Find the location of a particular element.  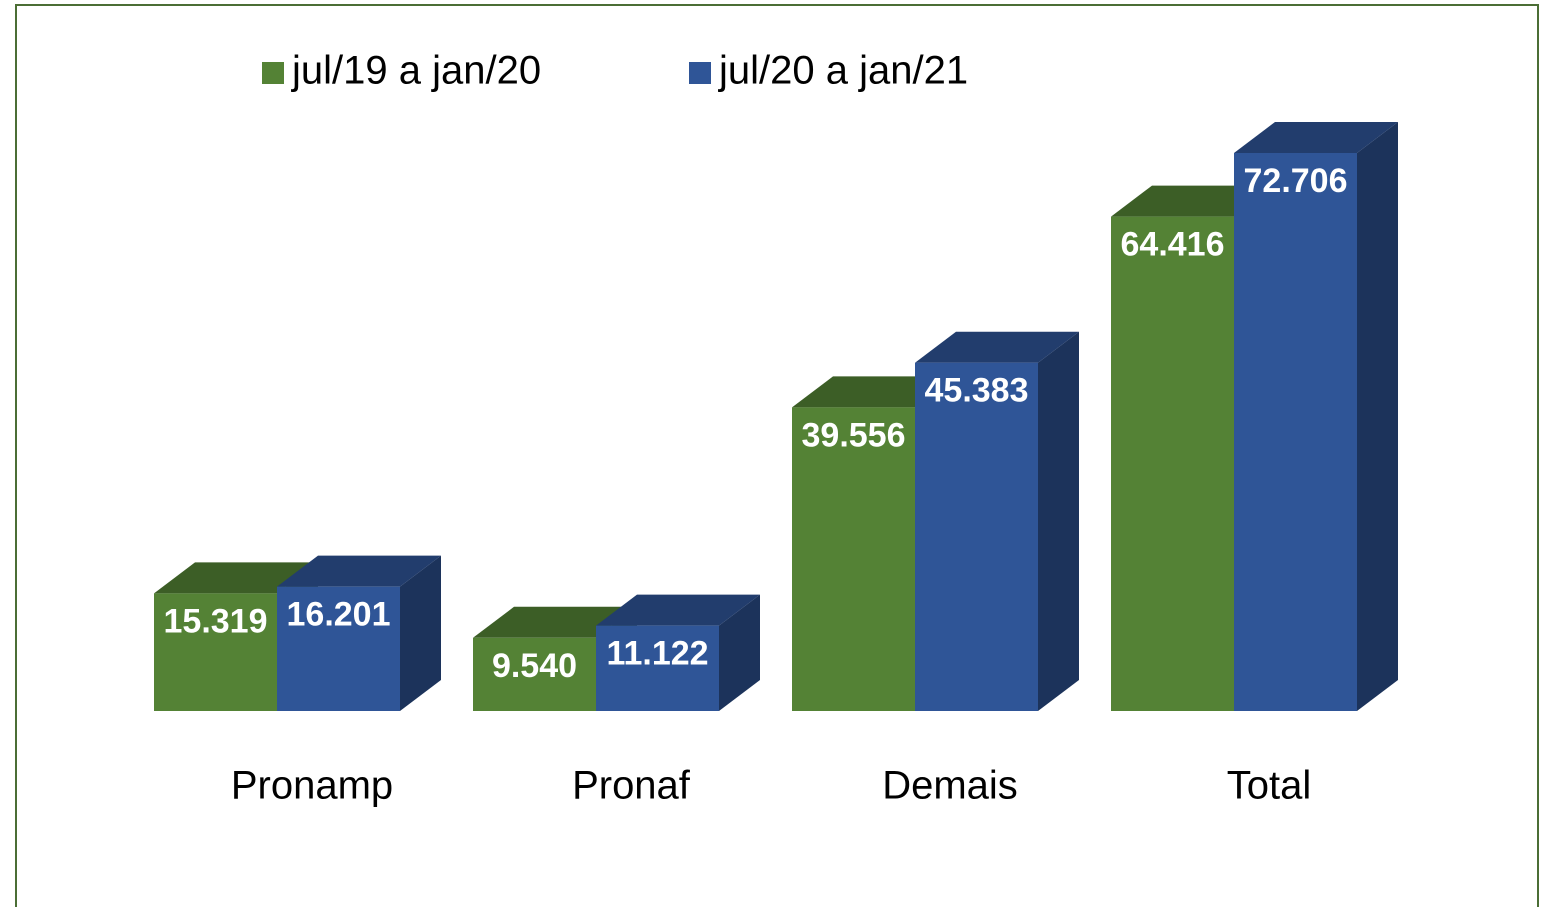

legend-label: jul/20 a jan/21 is located at coordinates (843, 71).